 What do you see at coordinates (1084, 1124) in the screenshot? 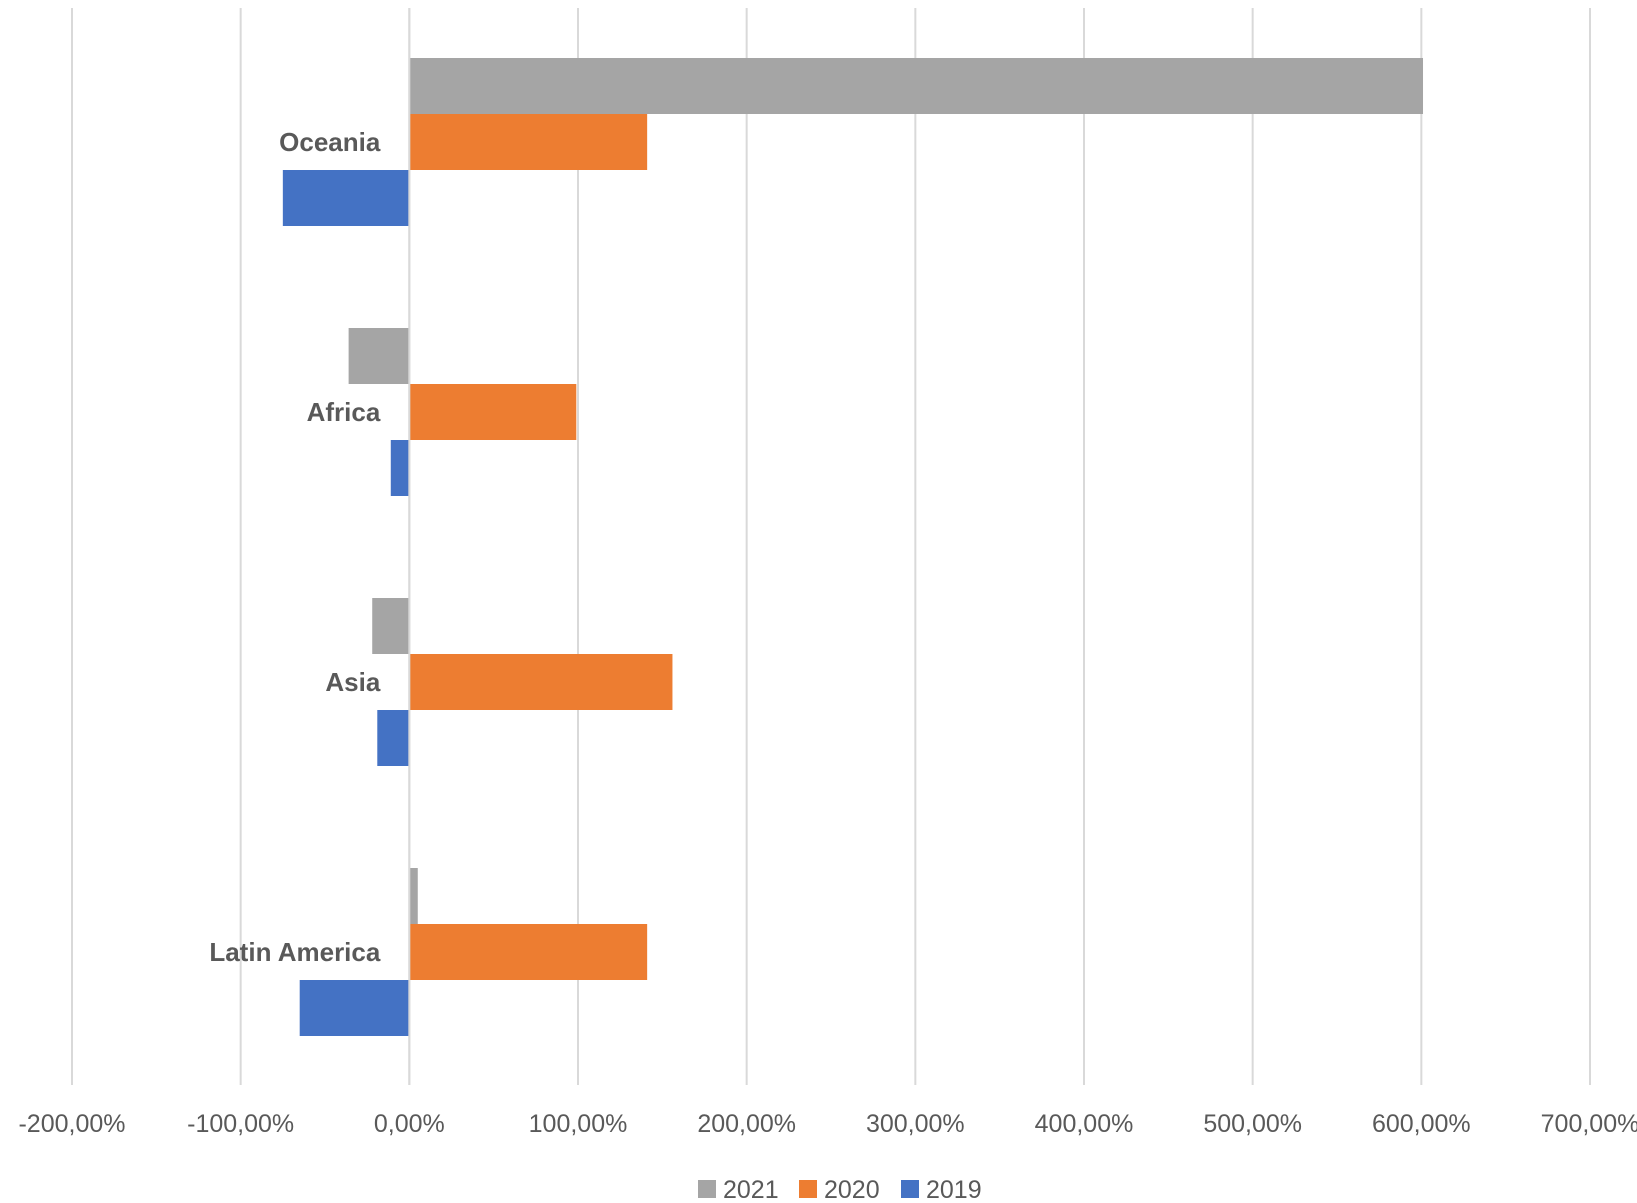
I see `x-tick-label-400-00: 400,00%` at bounding box center [1084, 1124].